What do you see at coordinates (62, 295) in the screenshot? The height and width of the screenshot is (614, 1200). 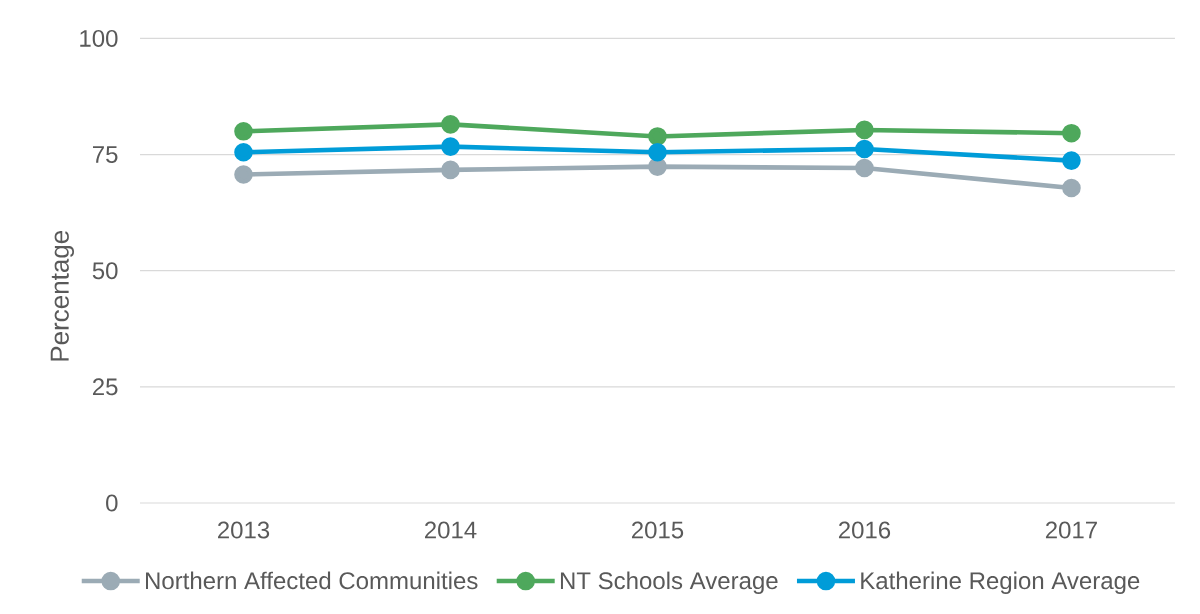 I see `y-axis-title: Percentage` at bounding box center [62, 295].